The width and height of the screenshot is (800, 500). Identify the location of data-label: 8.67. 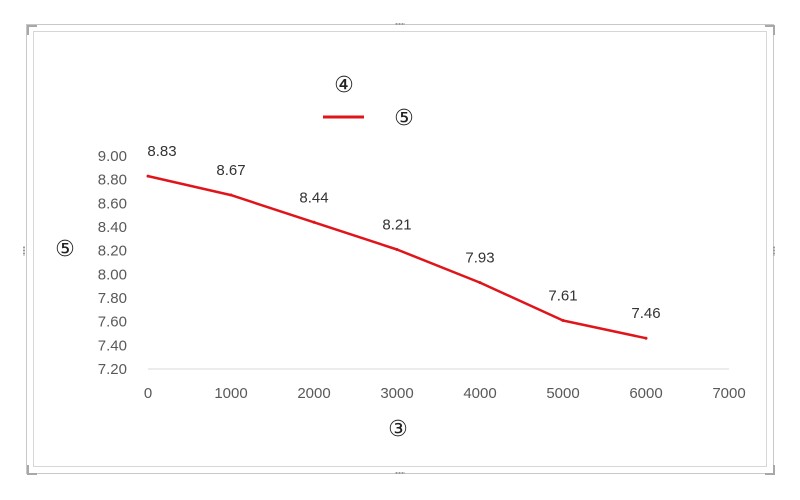
(230, 170).